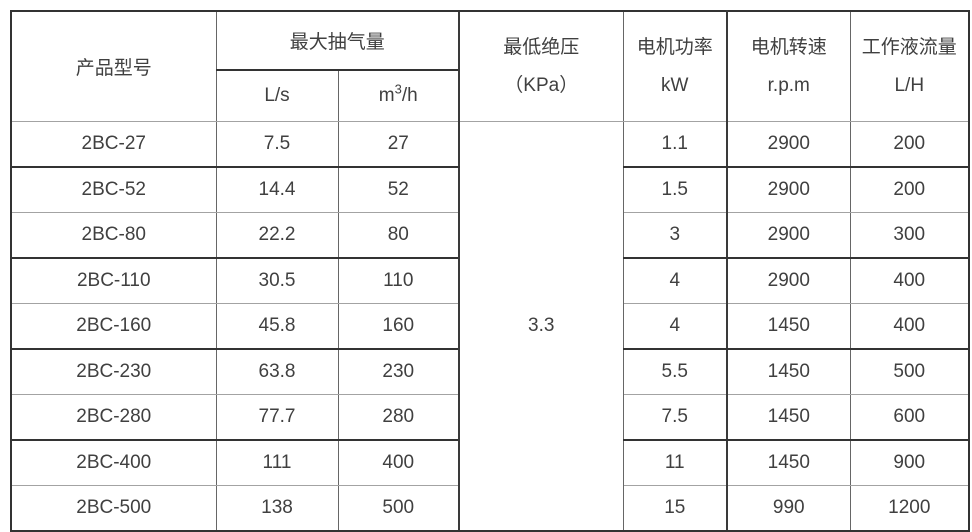 The width and height of the screenshot is (972, 532). I want to click on cell-power-kw: 7.5, so click(675, 417).